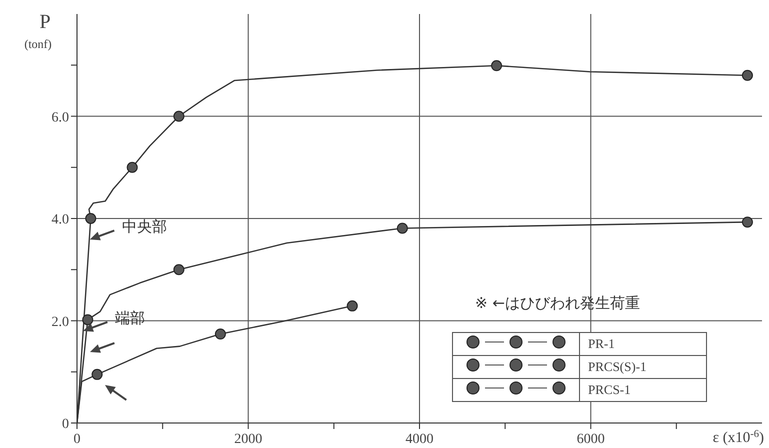  I want to click on y-axis-title: P (tonf), so click(38, 31).